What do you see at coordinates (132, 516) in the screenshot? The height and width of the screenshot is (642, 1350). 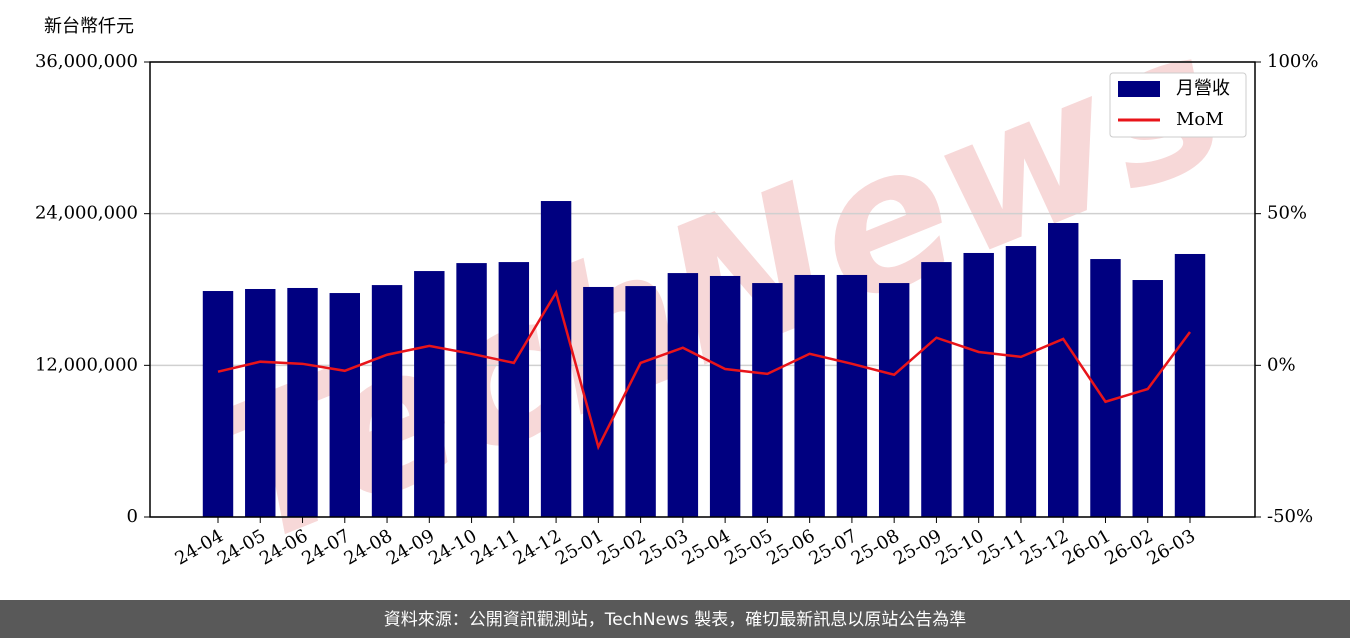 I see `y-tick-label: 0` at bounding box center [132, 516].